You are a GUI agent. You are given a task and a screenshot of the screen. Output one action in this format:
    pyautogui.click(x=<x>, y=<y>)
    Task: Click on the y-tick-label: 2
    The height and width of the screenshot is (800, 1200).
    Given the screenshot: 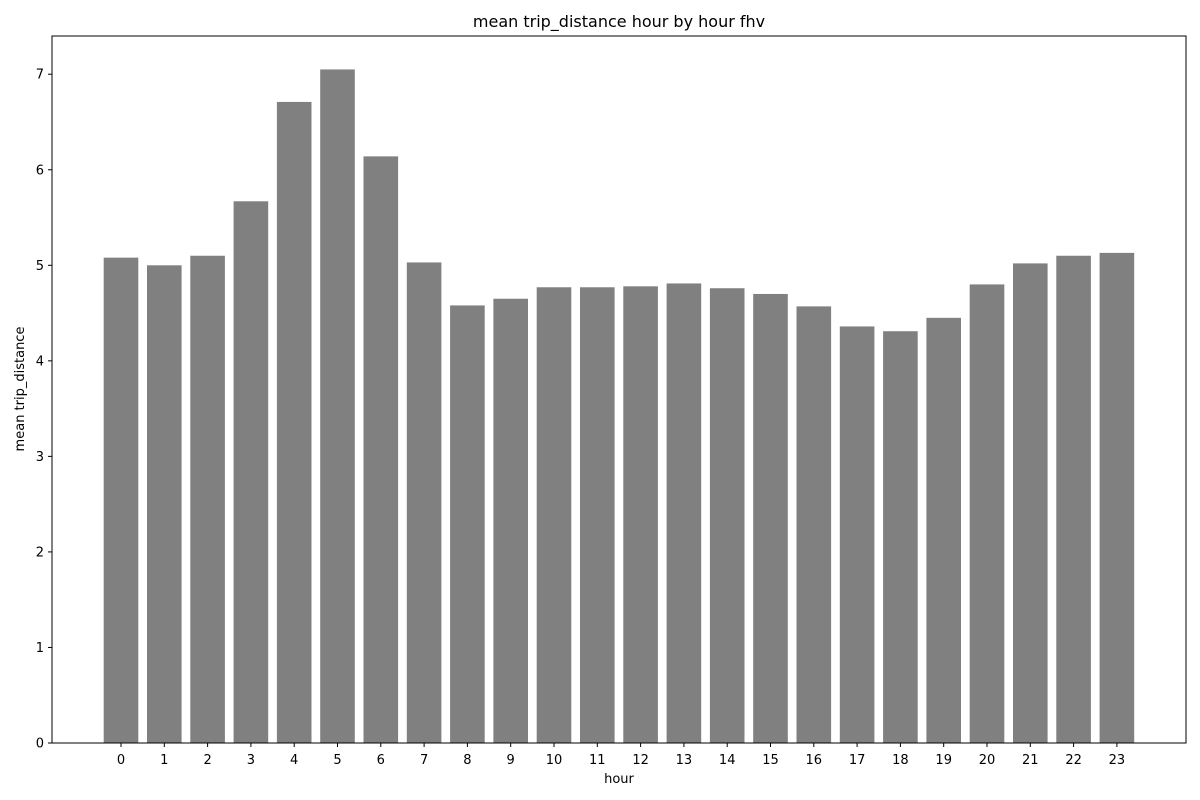 What is the action you would take?
    pyautogui.click(x=40, y=552)
    